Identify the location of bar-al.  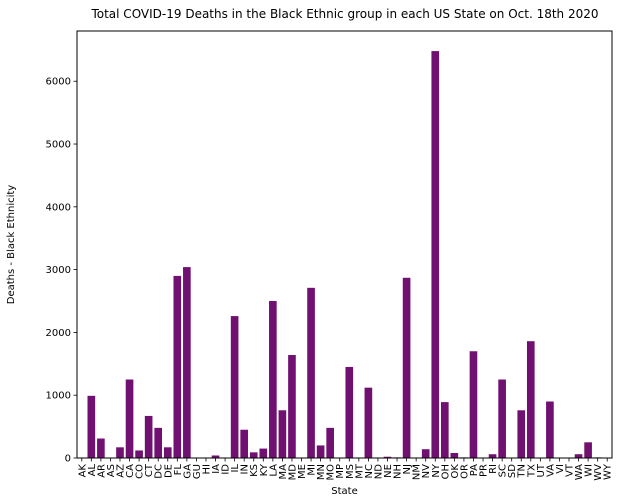
(91, 426).